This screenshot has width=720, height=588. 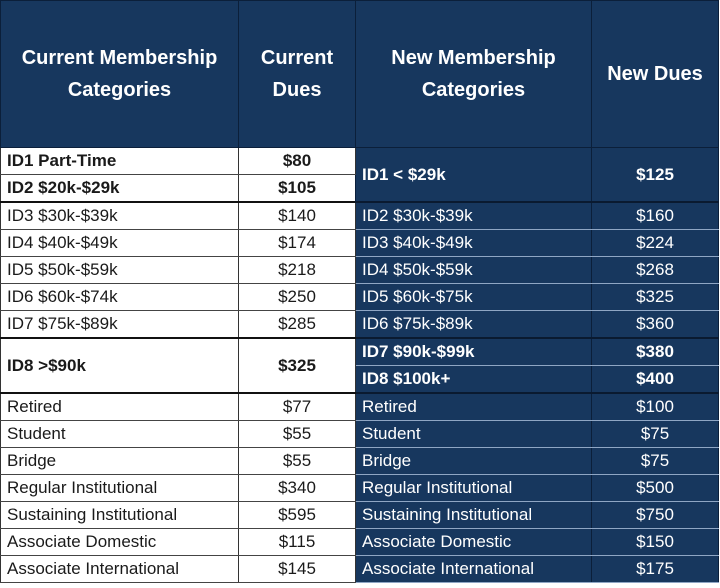 I want to click on current-dues-cell: $77, so click(x=297, y=407).